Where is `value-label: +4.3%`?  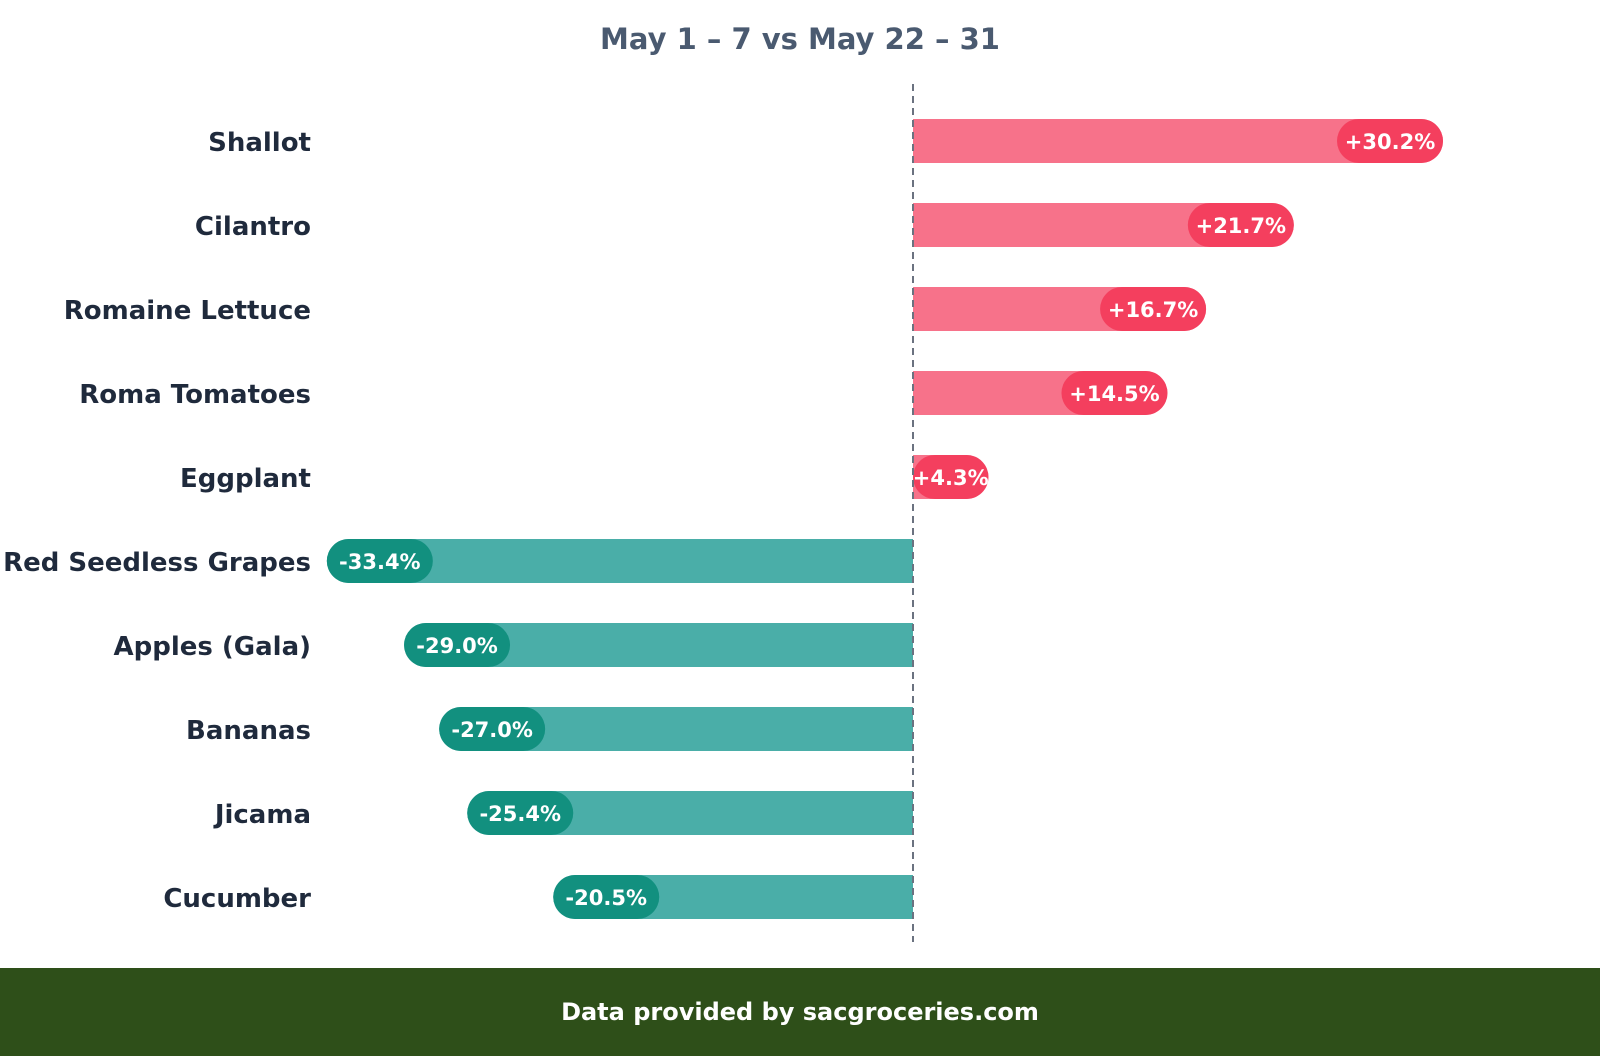 value-label: +4.3% is located at coordinates (951, 478).